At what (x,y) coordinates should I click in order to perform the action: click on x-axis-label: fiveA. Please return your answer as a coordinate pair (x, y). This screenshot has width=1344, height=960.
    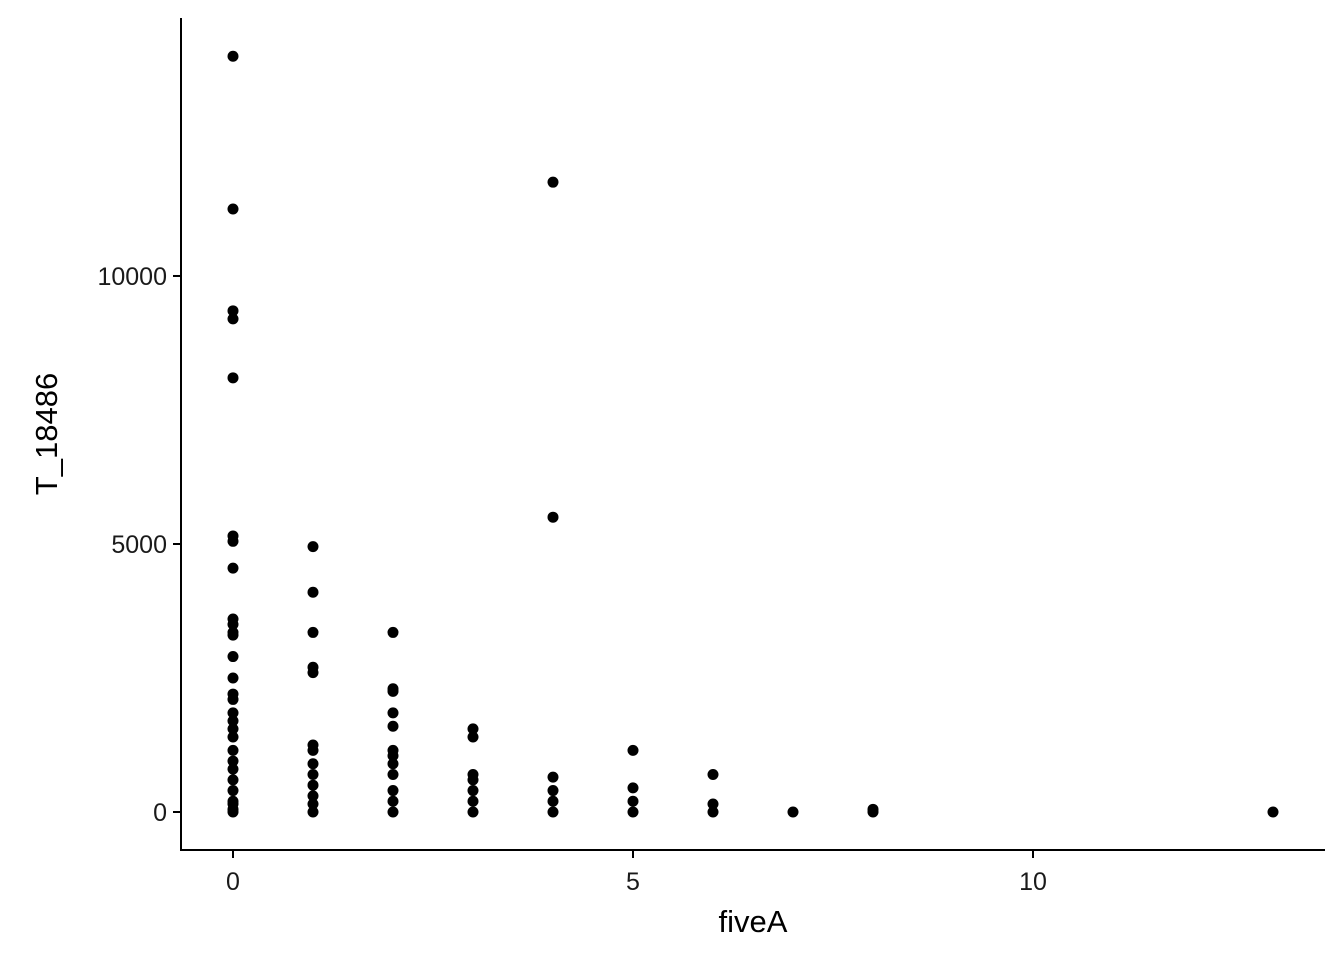
    Looking at the image, I should click on (753, 921).